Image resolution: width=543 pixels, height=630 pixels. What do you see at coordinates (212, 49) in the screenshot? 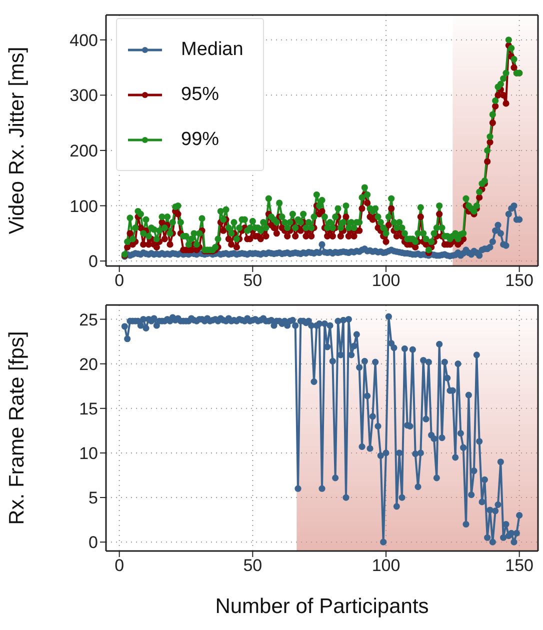
I see `legend-label: Median` at bounding box center [212, 49].